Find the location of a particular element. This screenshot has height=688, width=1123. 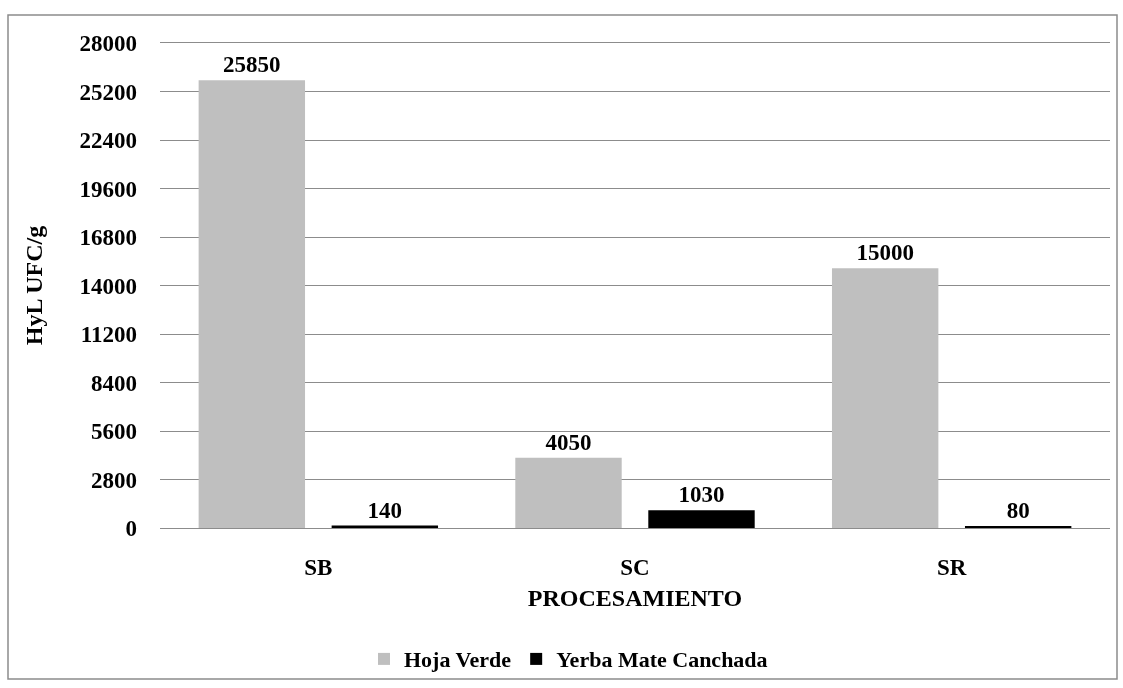

y-tick-label: 5600 is located at coordinates (114, 432).